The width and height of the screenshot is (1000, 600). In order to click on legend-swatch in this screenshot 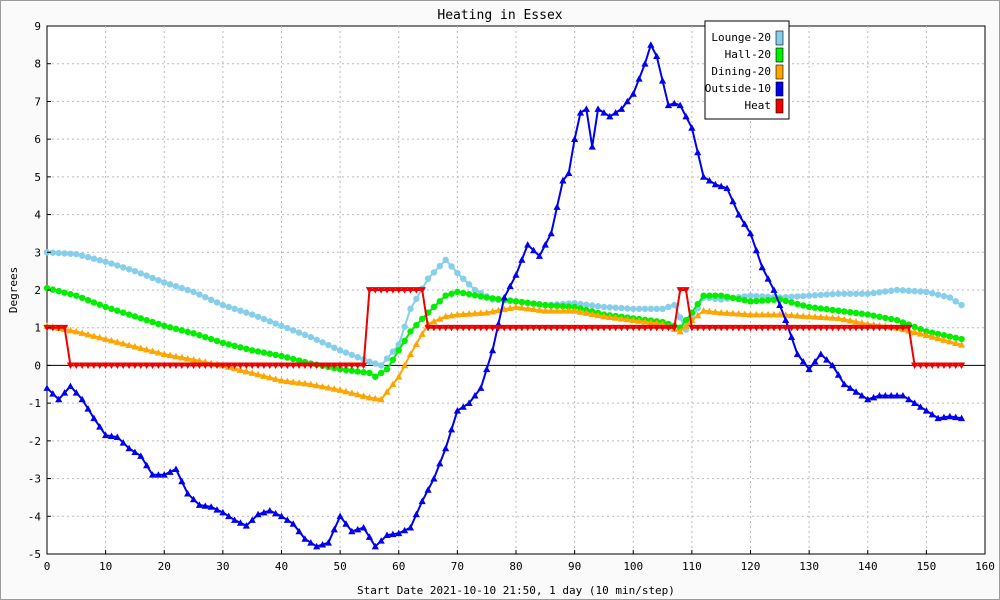, I will do `click(779, 38)`.